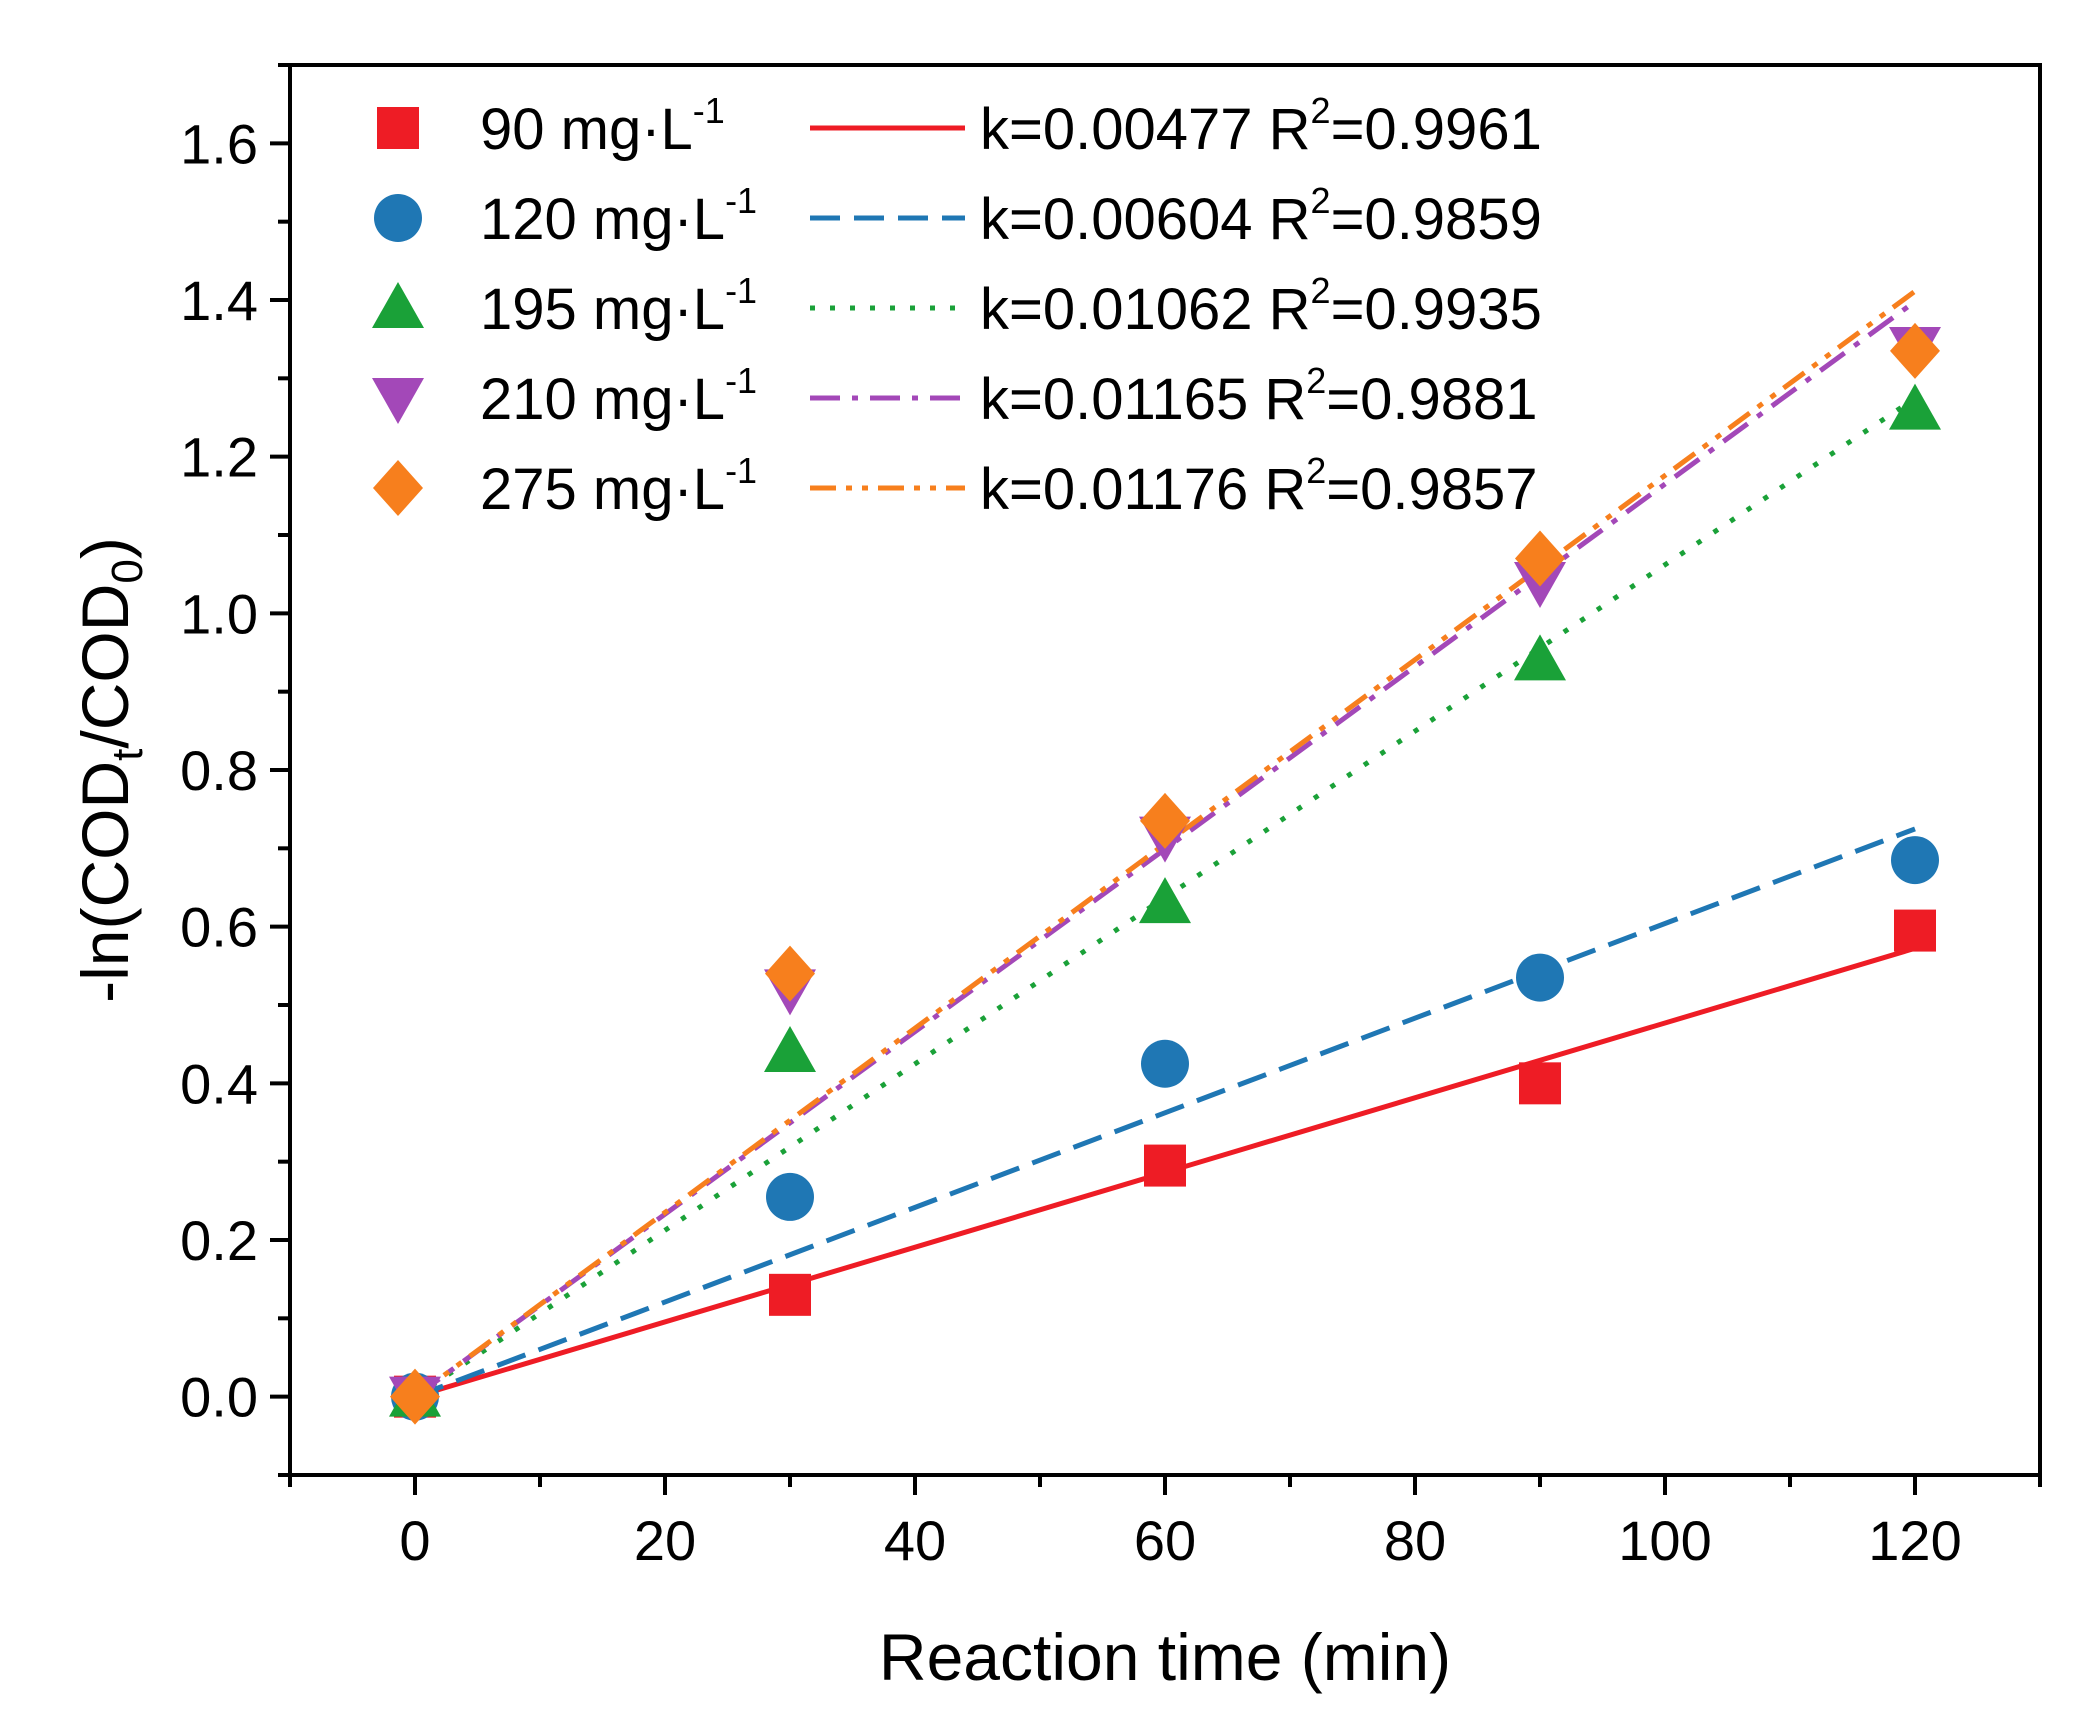  I want to click on x-tick-label: 40, so click(915, 1540).